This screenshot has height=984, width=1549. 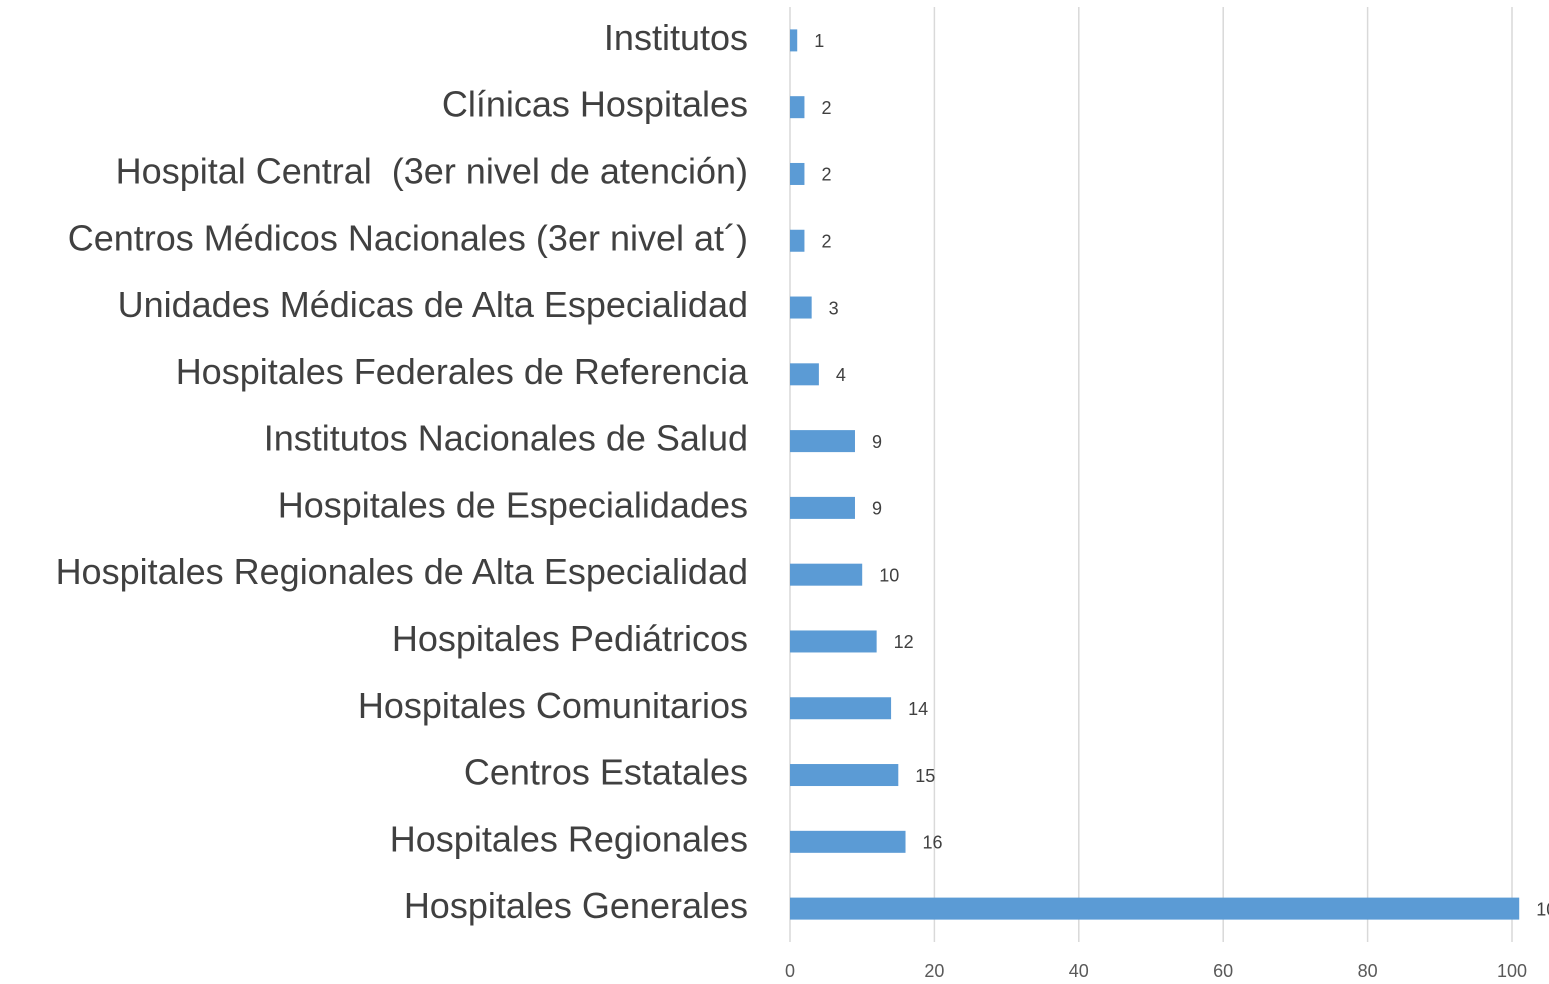 I want to click on x-tick-label: 40, so click(x=1079, y=971).